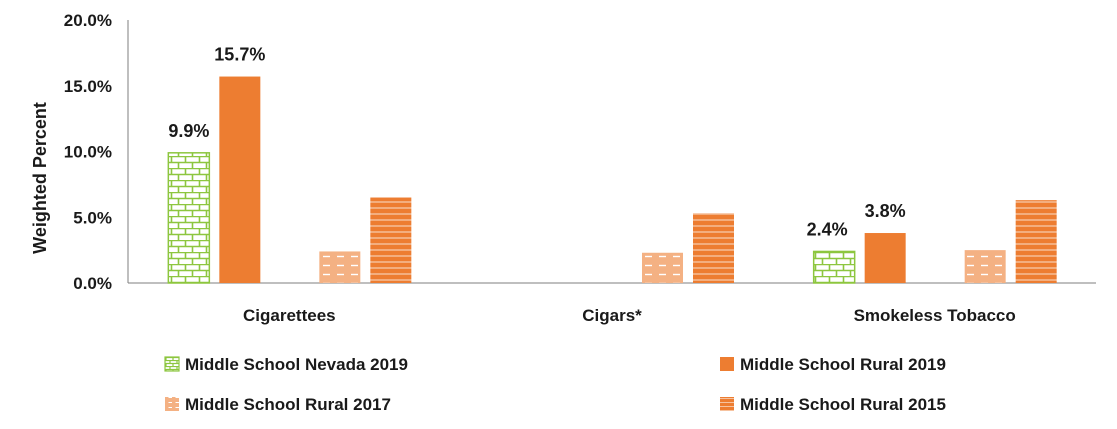  I want to click on y-tick-label: 20.0%, so click(88, 20).